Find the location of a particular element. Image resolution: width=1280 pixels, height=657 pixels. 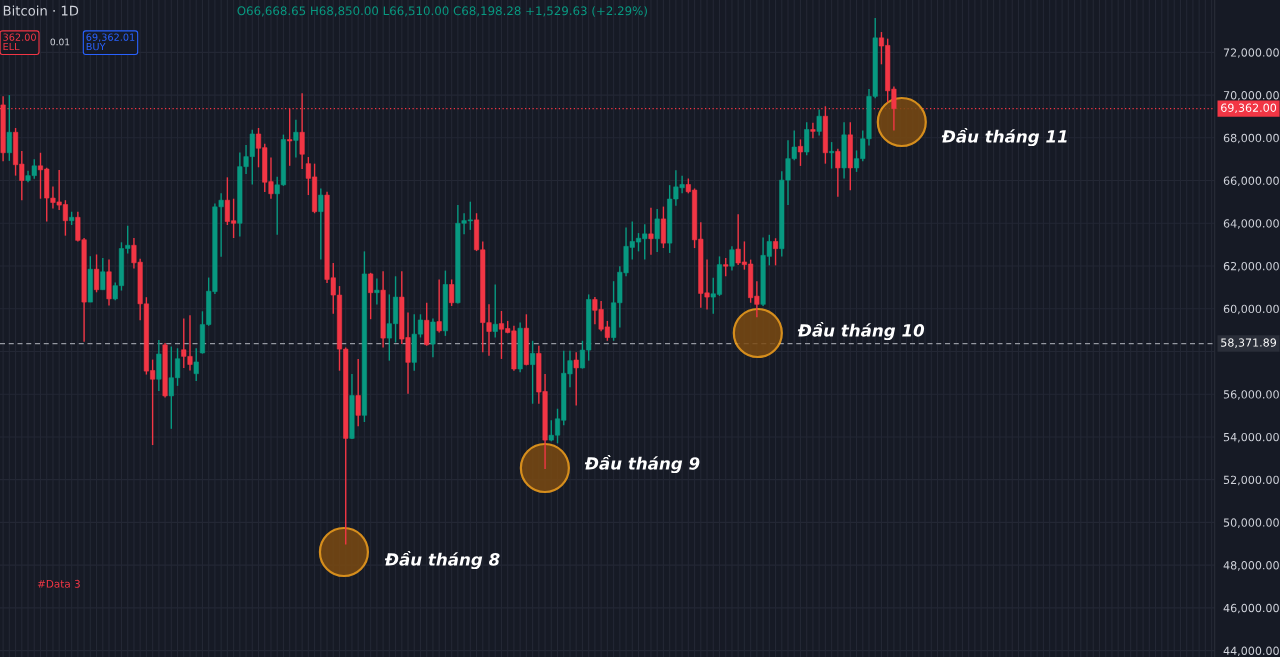

annotation: 362.00 ELL is located at coordinates (19, 42).